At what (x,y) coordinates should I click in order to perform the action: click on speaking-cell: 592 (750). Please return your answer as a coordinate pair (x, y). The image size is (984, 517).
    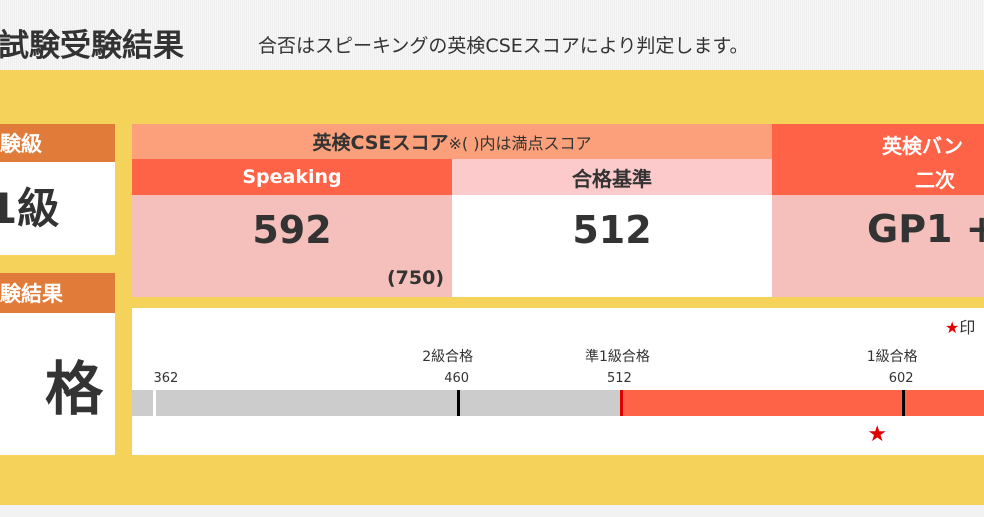
    Looking at the image, I should click on (292, 246).